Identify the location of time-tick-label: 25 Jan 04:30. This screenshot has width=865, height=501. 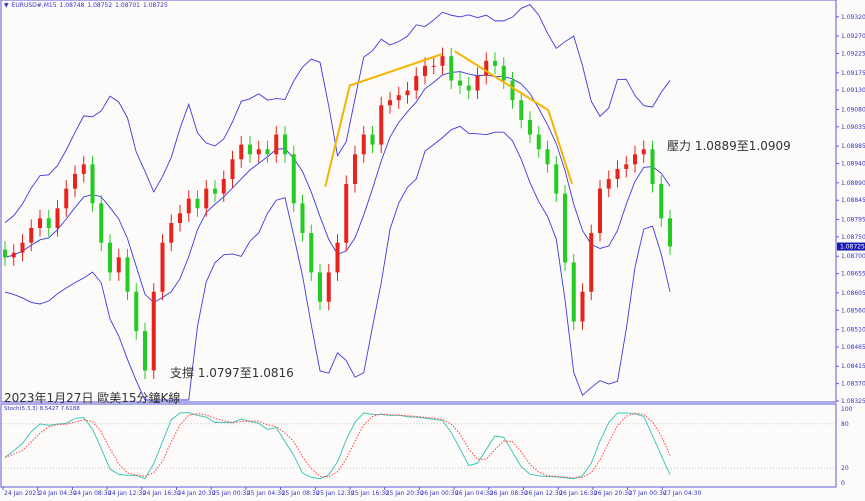
(266, 493).